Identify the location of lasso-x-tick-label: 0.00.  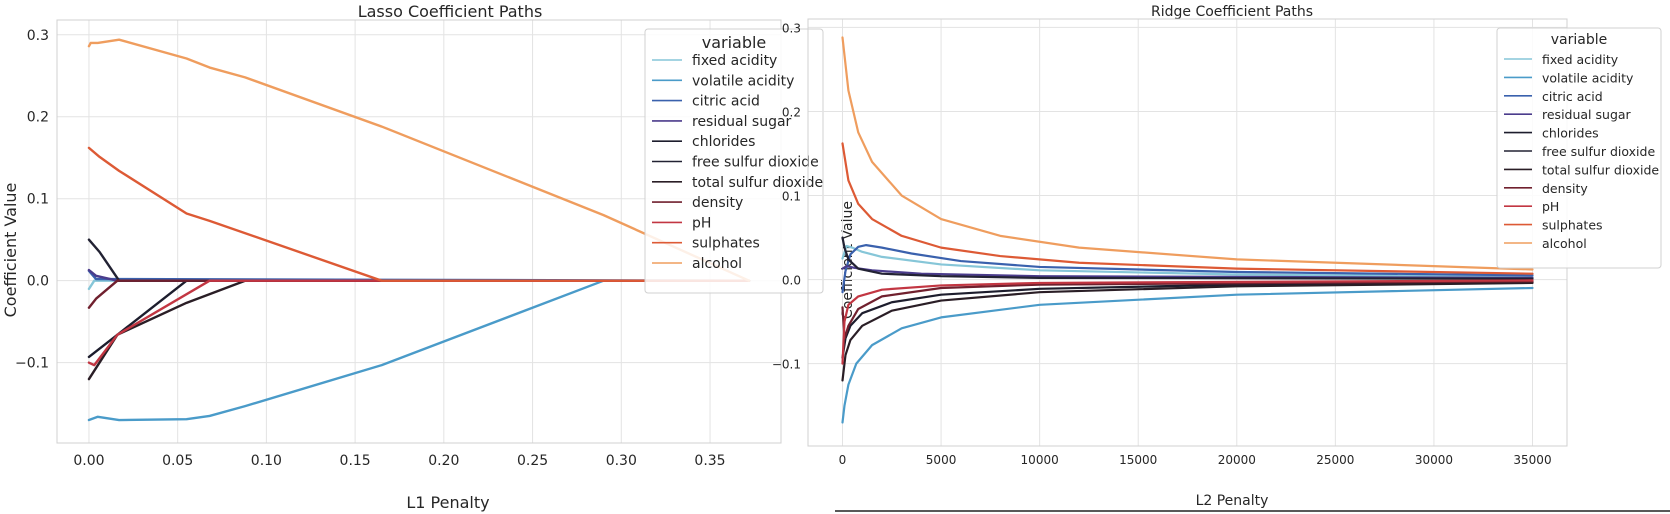
(88, 461).